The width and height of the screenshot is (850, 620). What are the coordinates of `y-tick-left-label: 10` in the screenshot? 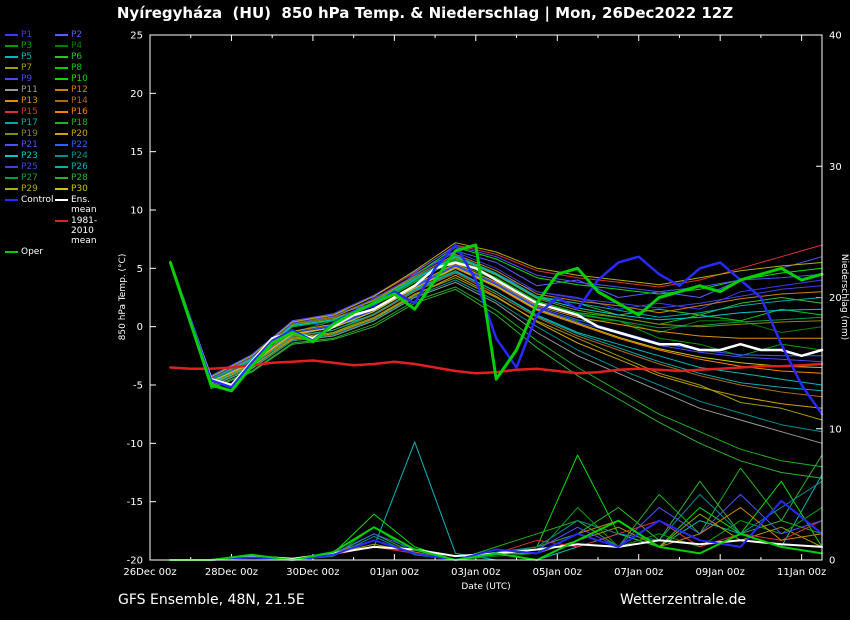 It's located at (136, 211).